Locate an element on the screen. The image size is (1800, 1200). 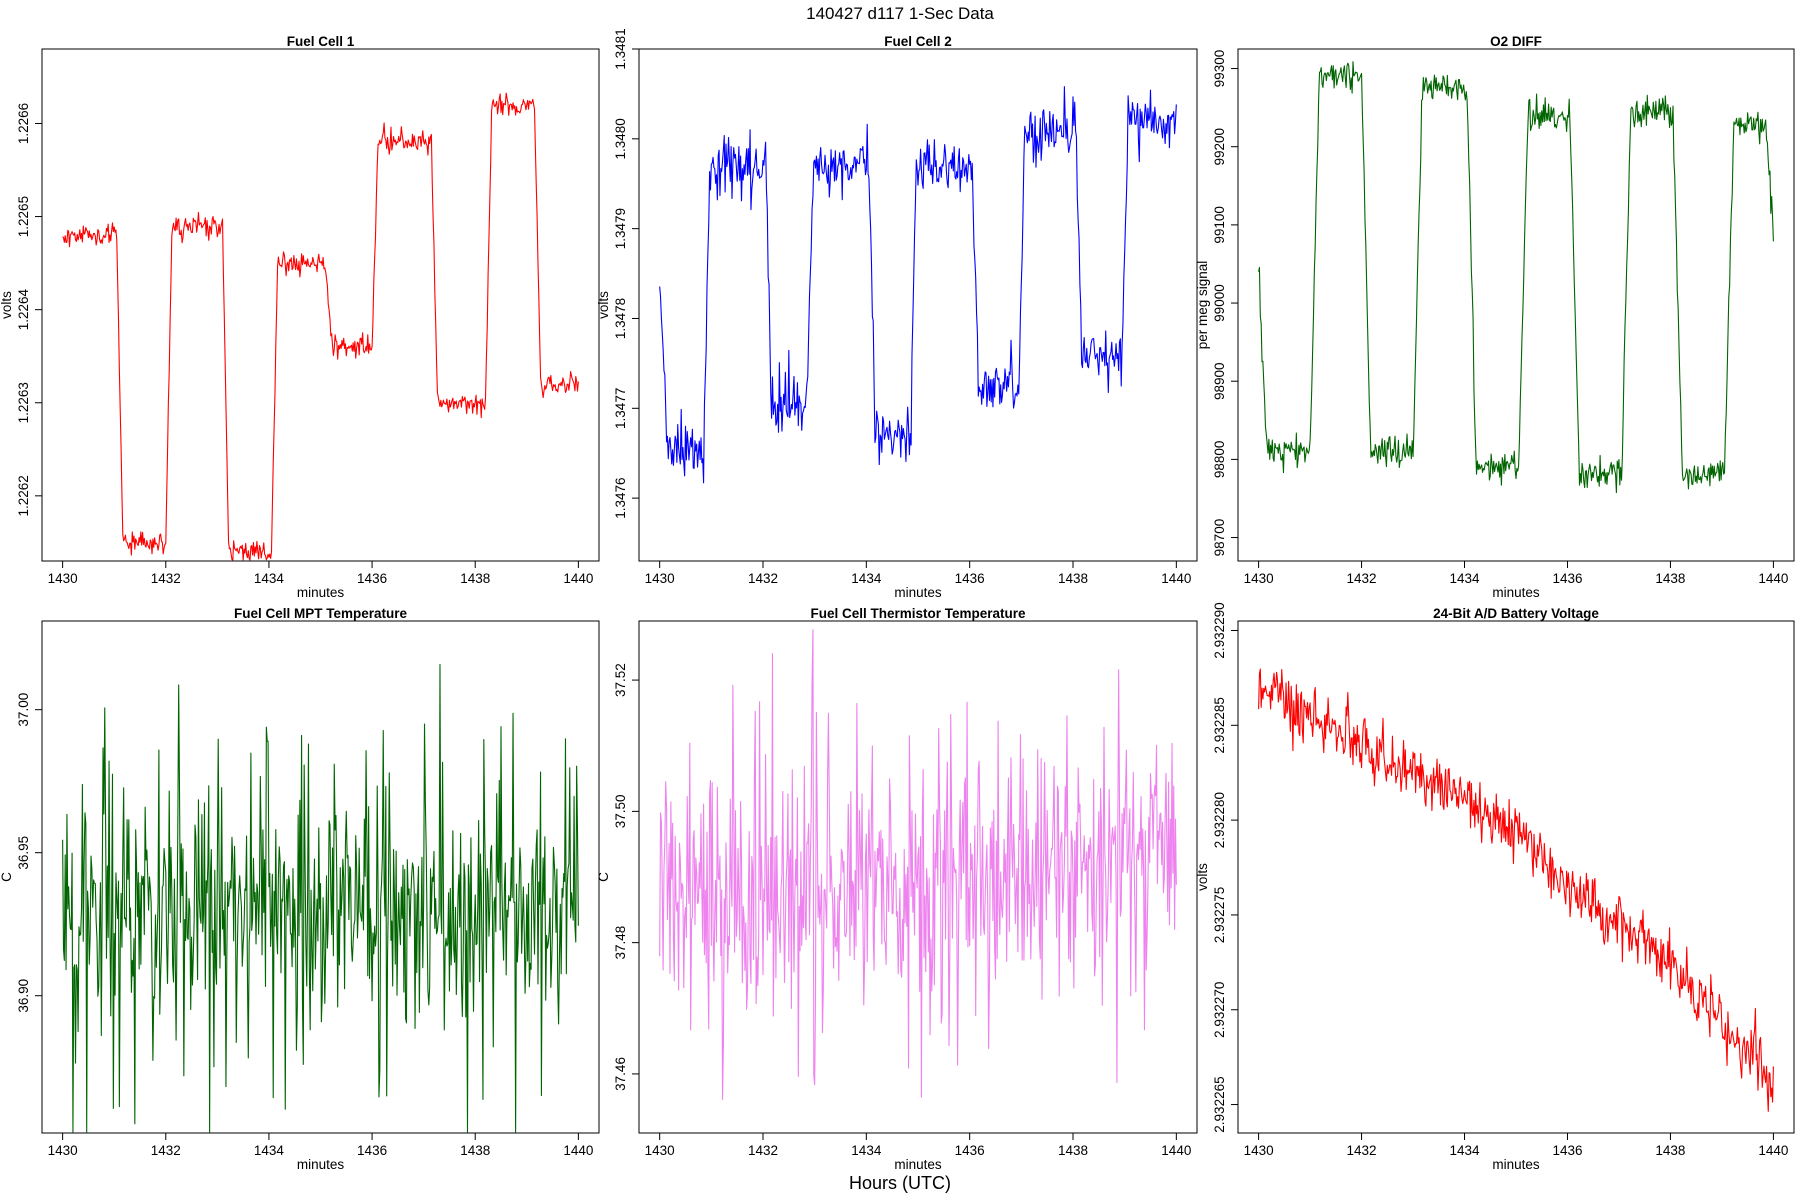
y-tick-label: 36.90 is located at coordinates (23, 996).